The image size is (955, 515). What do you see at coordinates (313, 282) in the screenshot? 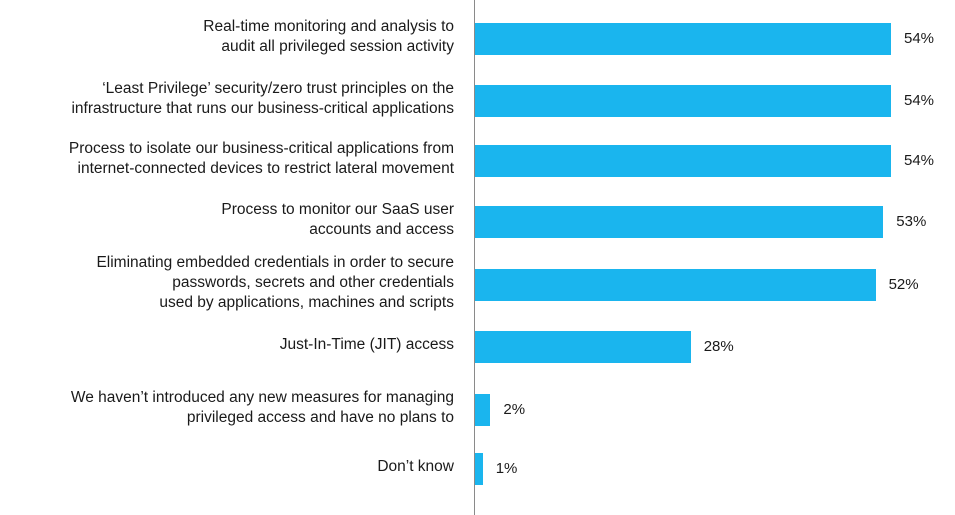
I see `category-label-line: passwords, secrets and other credentials` at bounding box center [313, 282].